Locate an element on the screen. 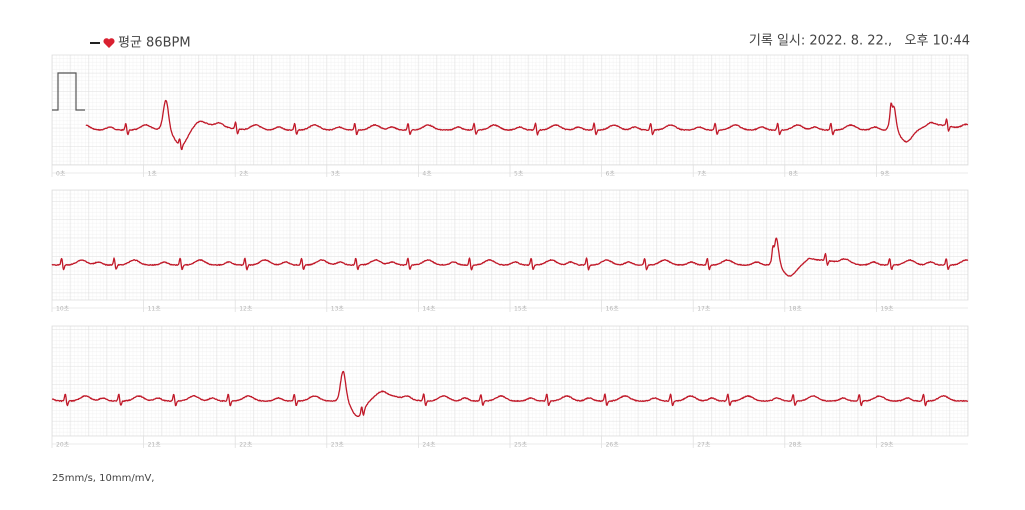 The width and height of the screenshot is (1025, 510). time-label: 14초 is located at coordinates (429, 309).